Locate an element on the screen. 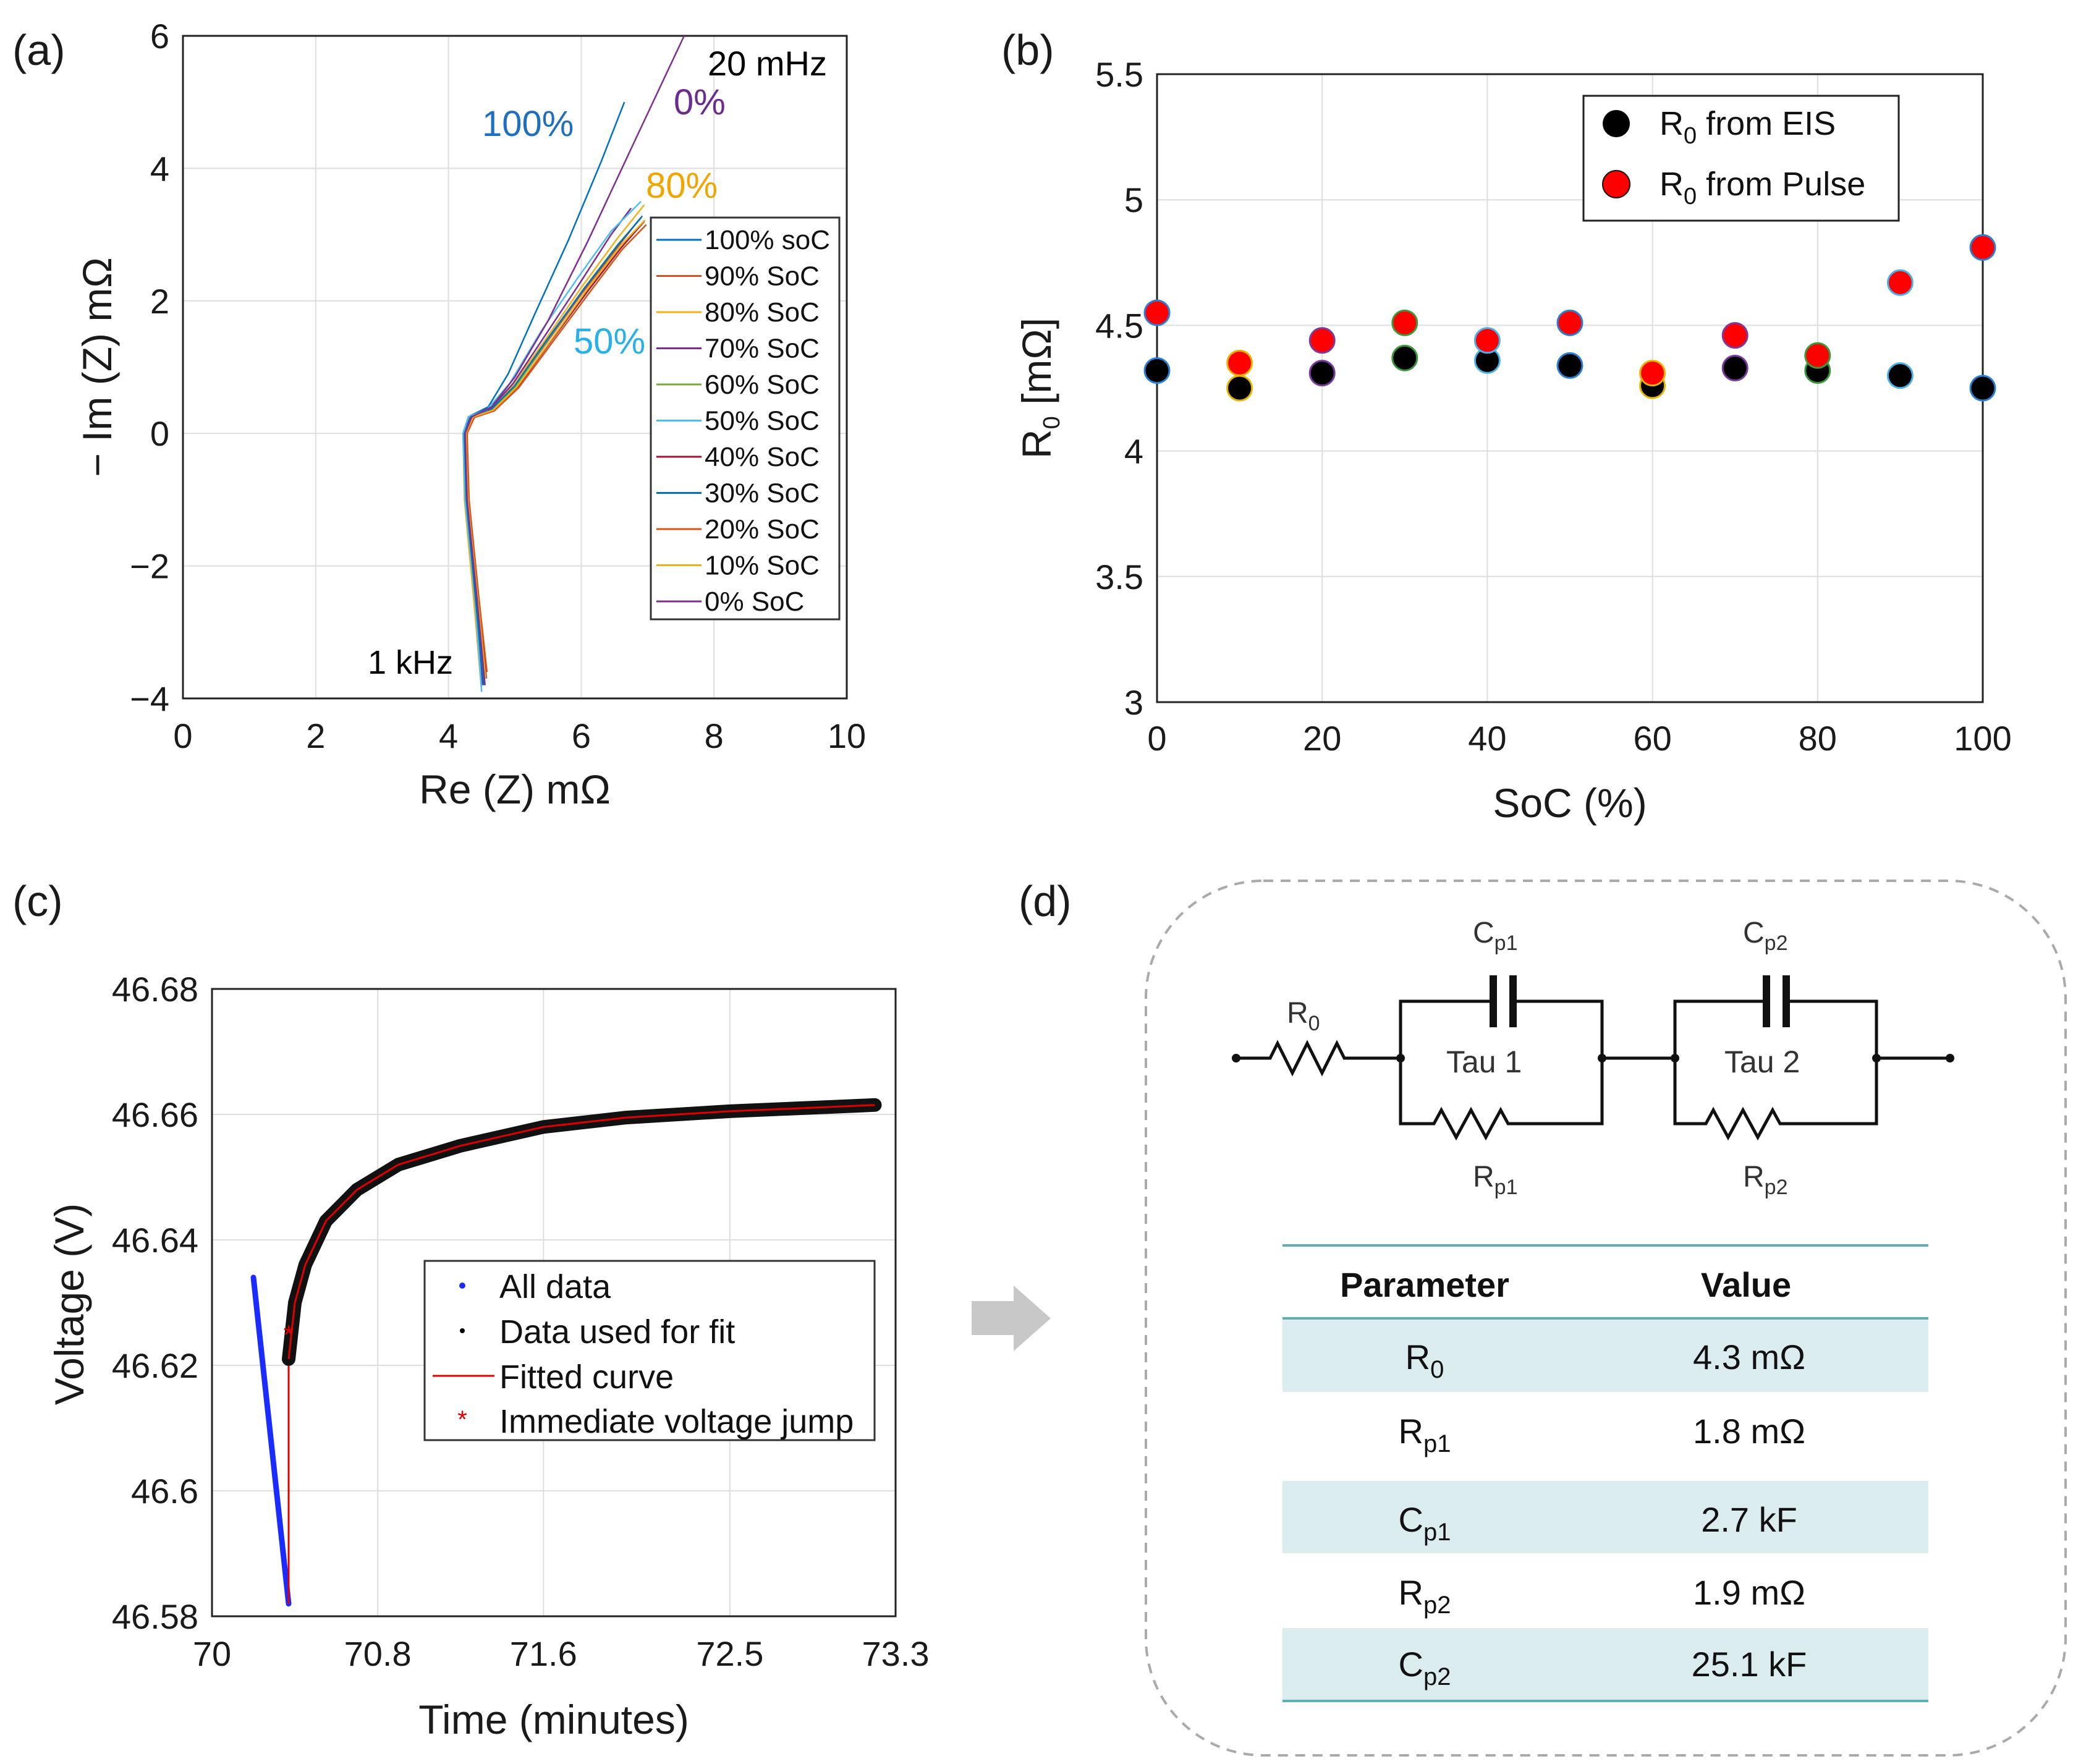 This screenshot has width=2073, height=1764. table-cell-param: R0 is located at coordinates (1424, 1360).